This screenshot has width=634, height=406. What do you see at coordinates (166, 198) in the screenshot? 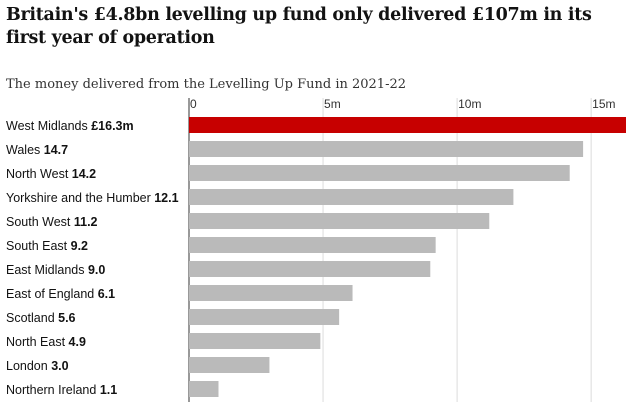
I see `value-label-3: 12.1` at bounding box center [166, 198].